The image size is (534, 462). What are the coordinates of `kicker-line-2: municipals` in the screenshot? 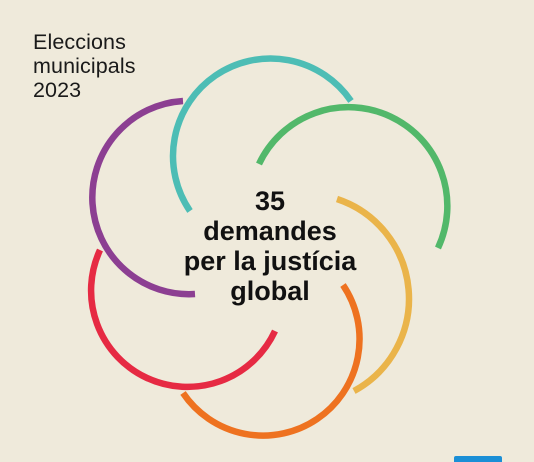 It's located at (84, 66).